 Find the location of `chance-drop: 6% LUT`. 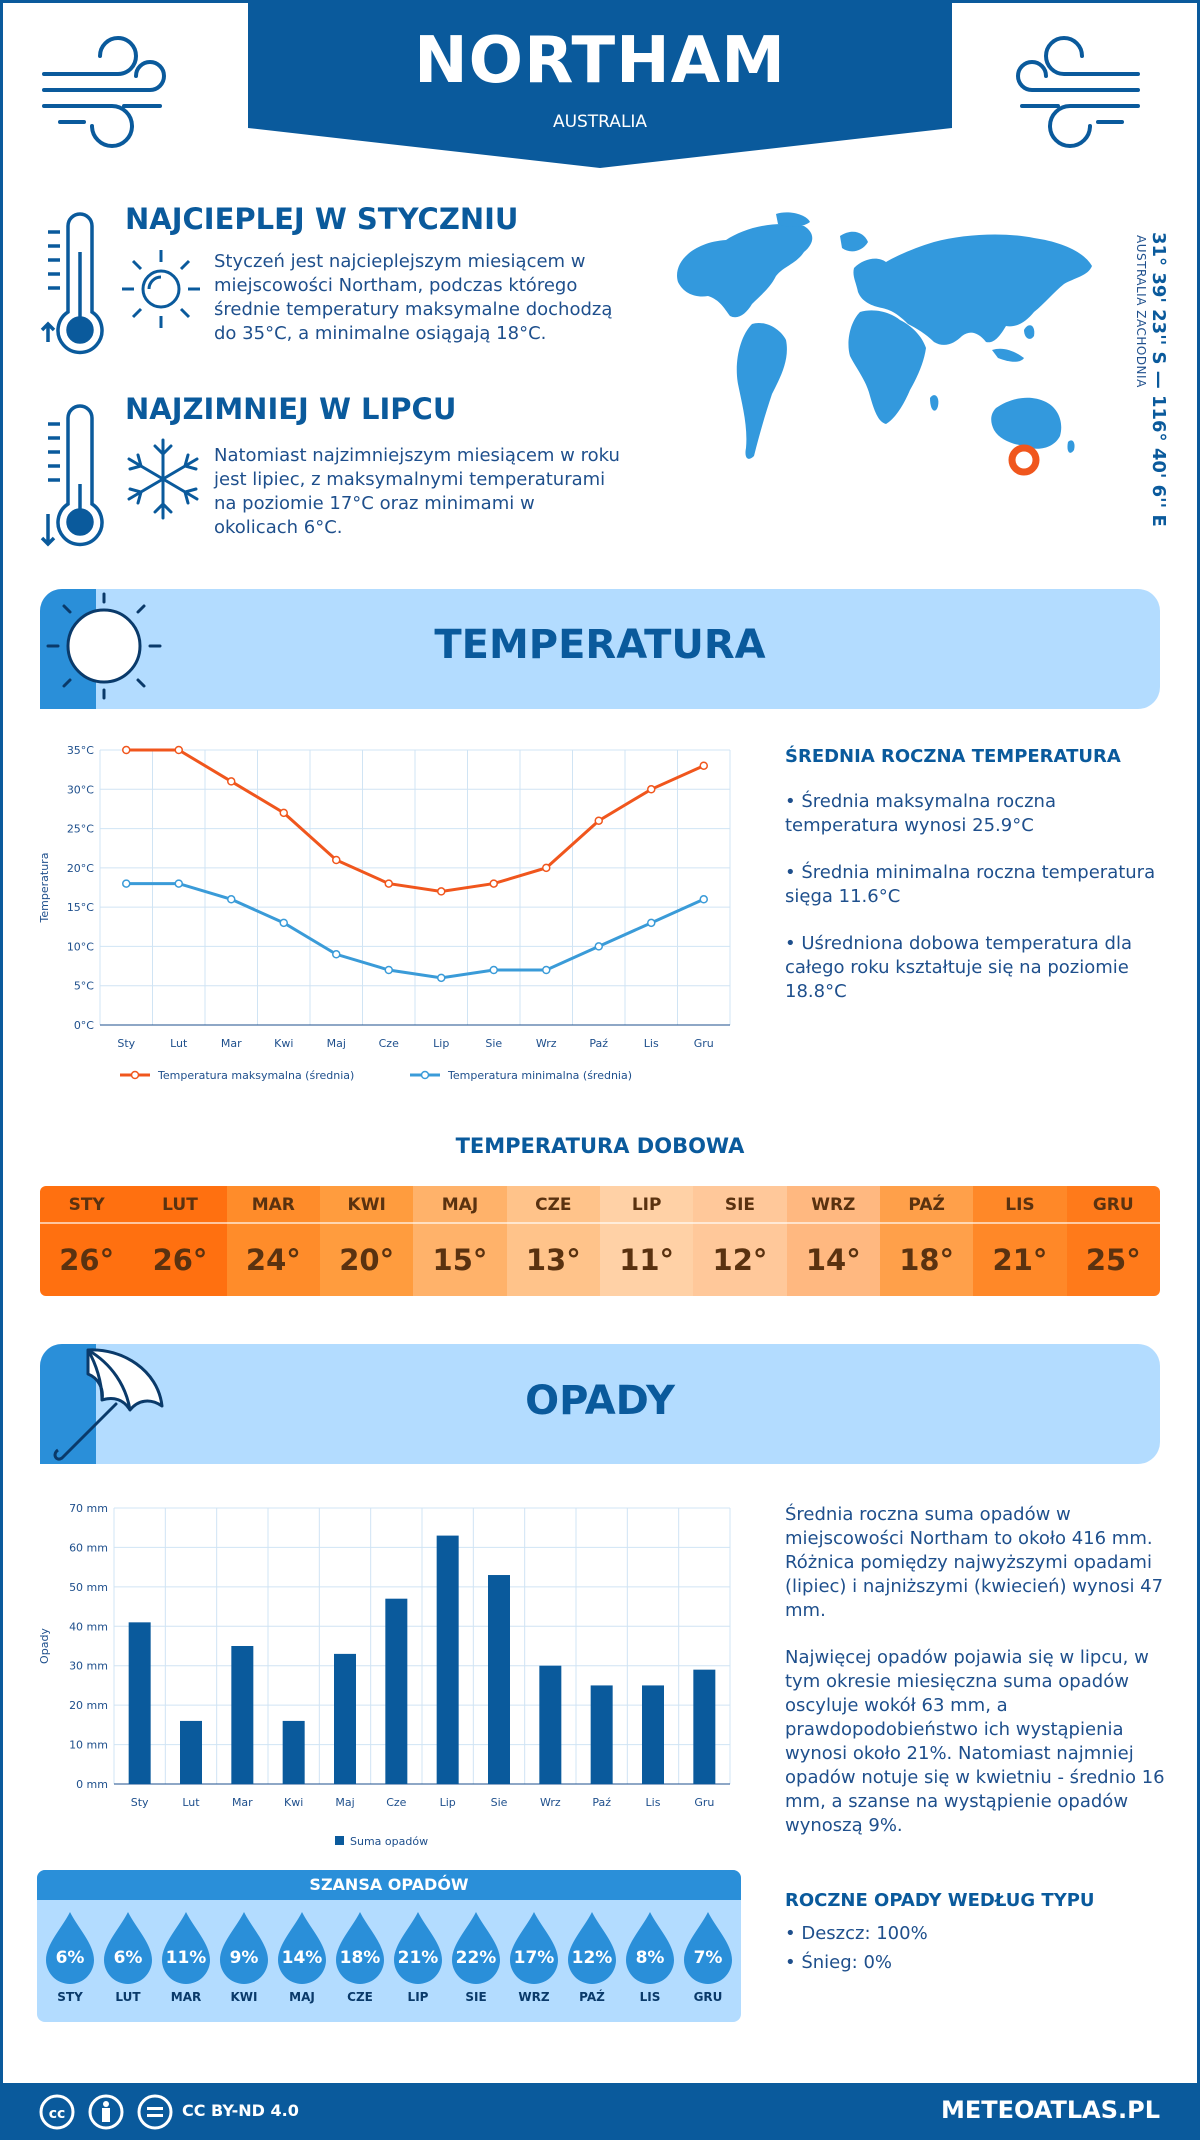

chance-drop: 6% LUT is located at coordinates (128, 1957).